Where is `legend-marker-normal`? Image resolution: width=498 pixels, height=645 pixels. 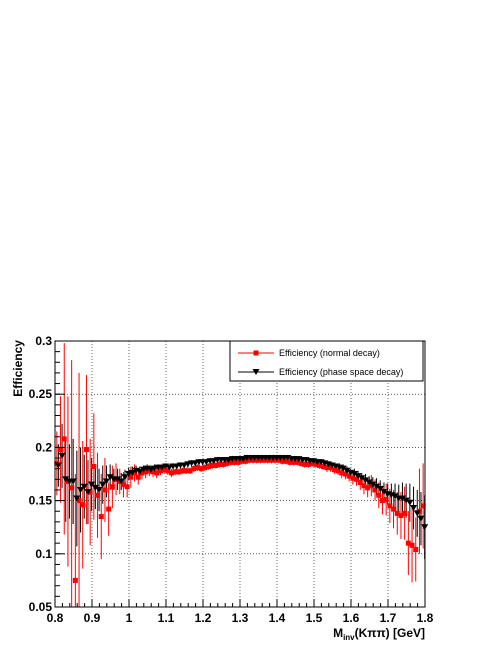
legend-marker-normal is located at coordinates (256, 353).